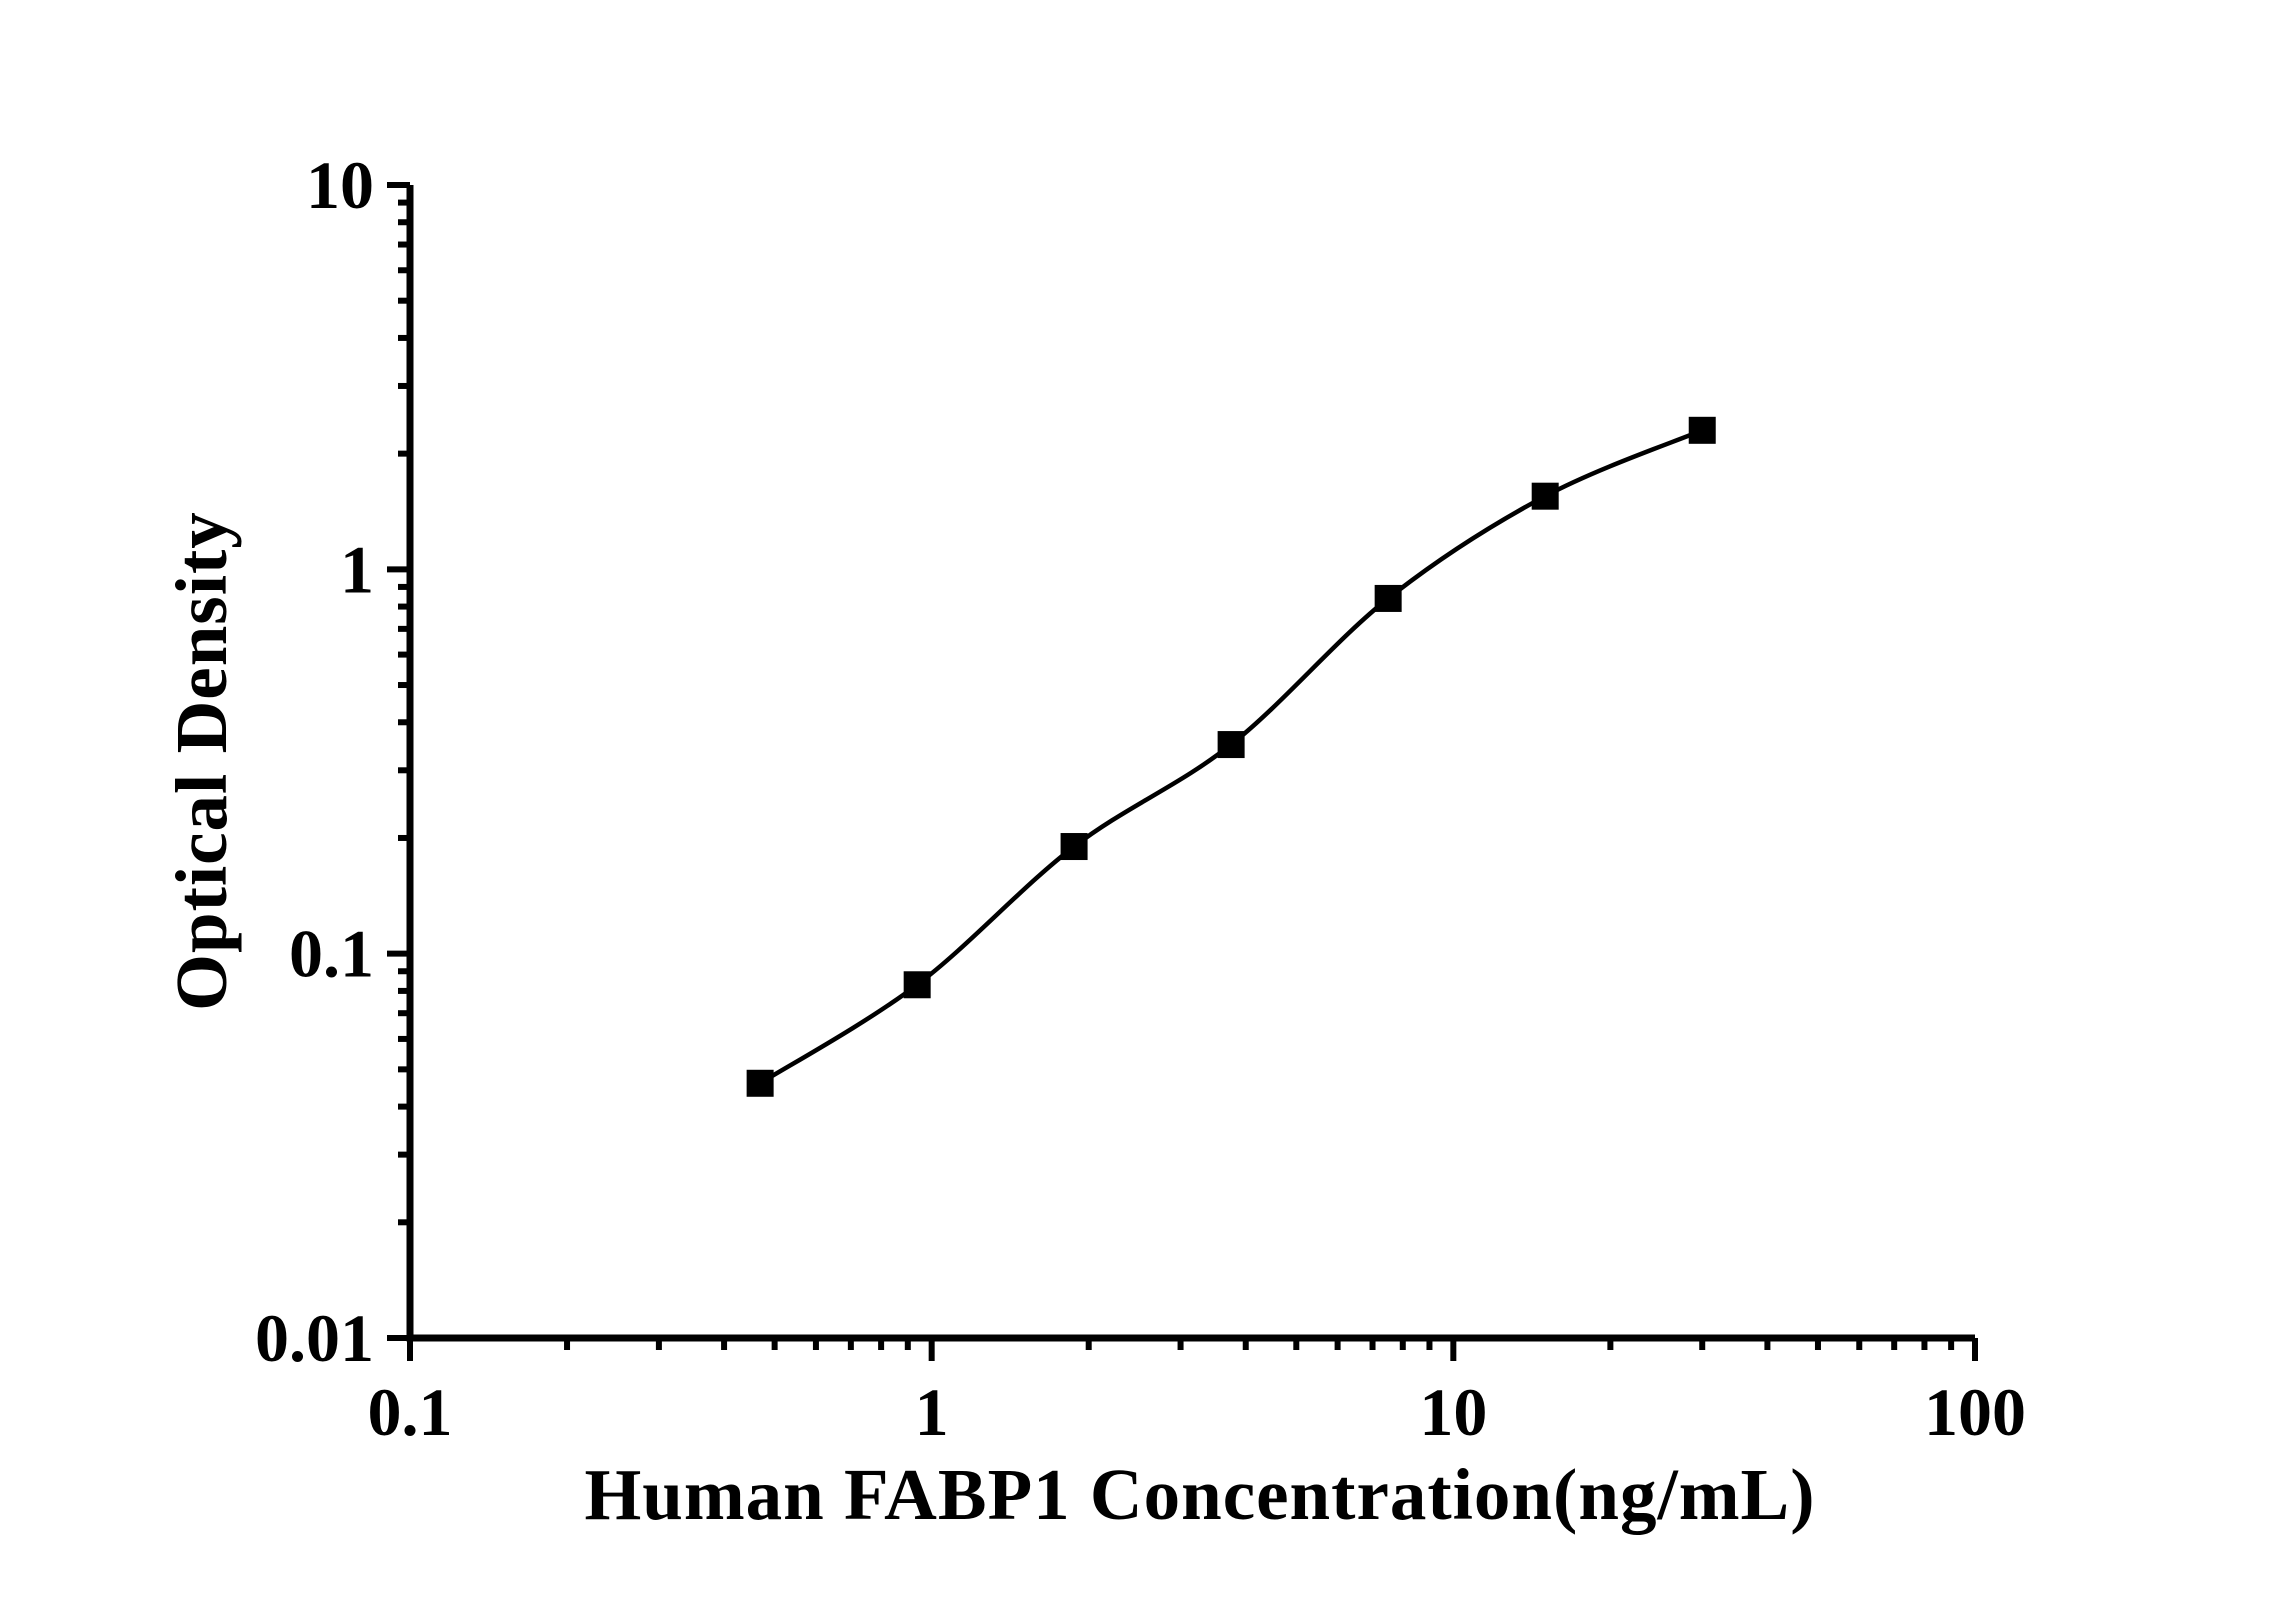 Image resolution: width=2296 pixels, height=1604 pixels. I want to click on x-tick-label: 100, so click(1975, 1412).